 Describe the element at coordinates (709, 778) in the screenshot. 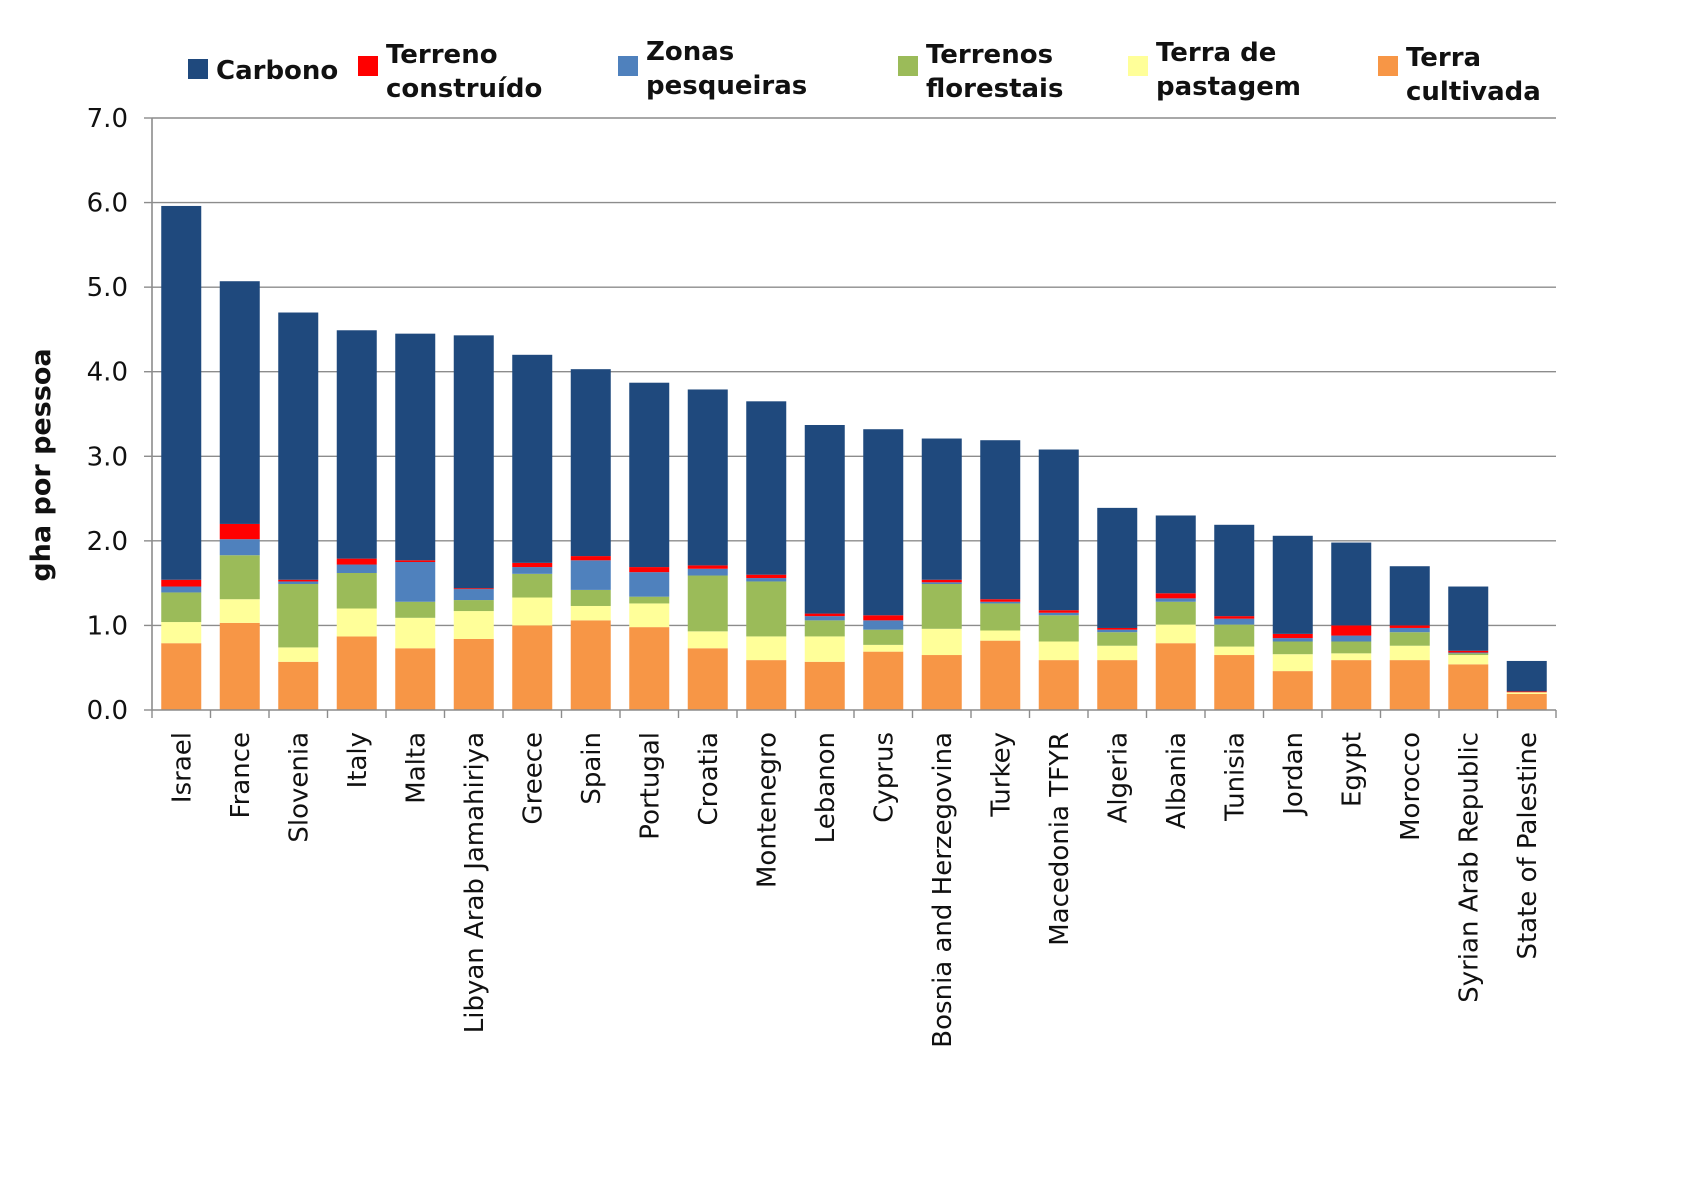

I see `x-category-label: Croatia` at that location.